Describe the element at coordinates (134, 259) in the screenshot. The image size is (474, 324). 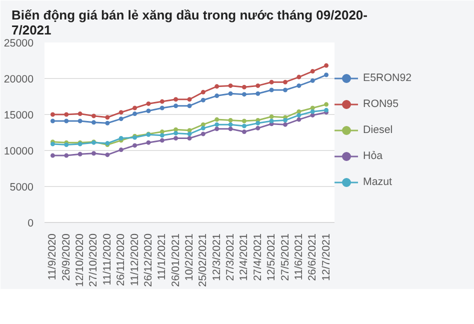
I see `x-tick-label: 11/12/2020` at that location.